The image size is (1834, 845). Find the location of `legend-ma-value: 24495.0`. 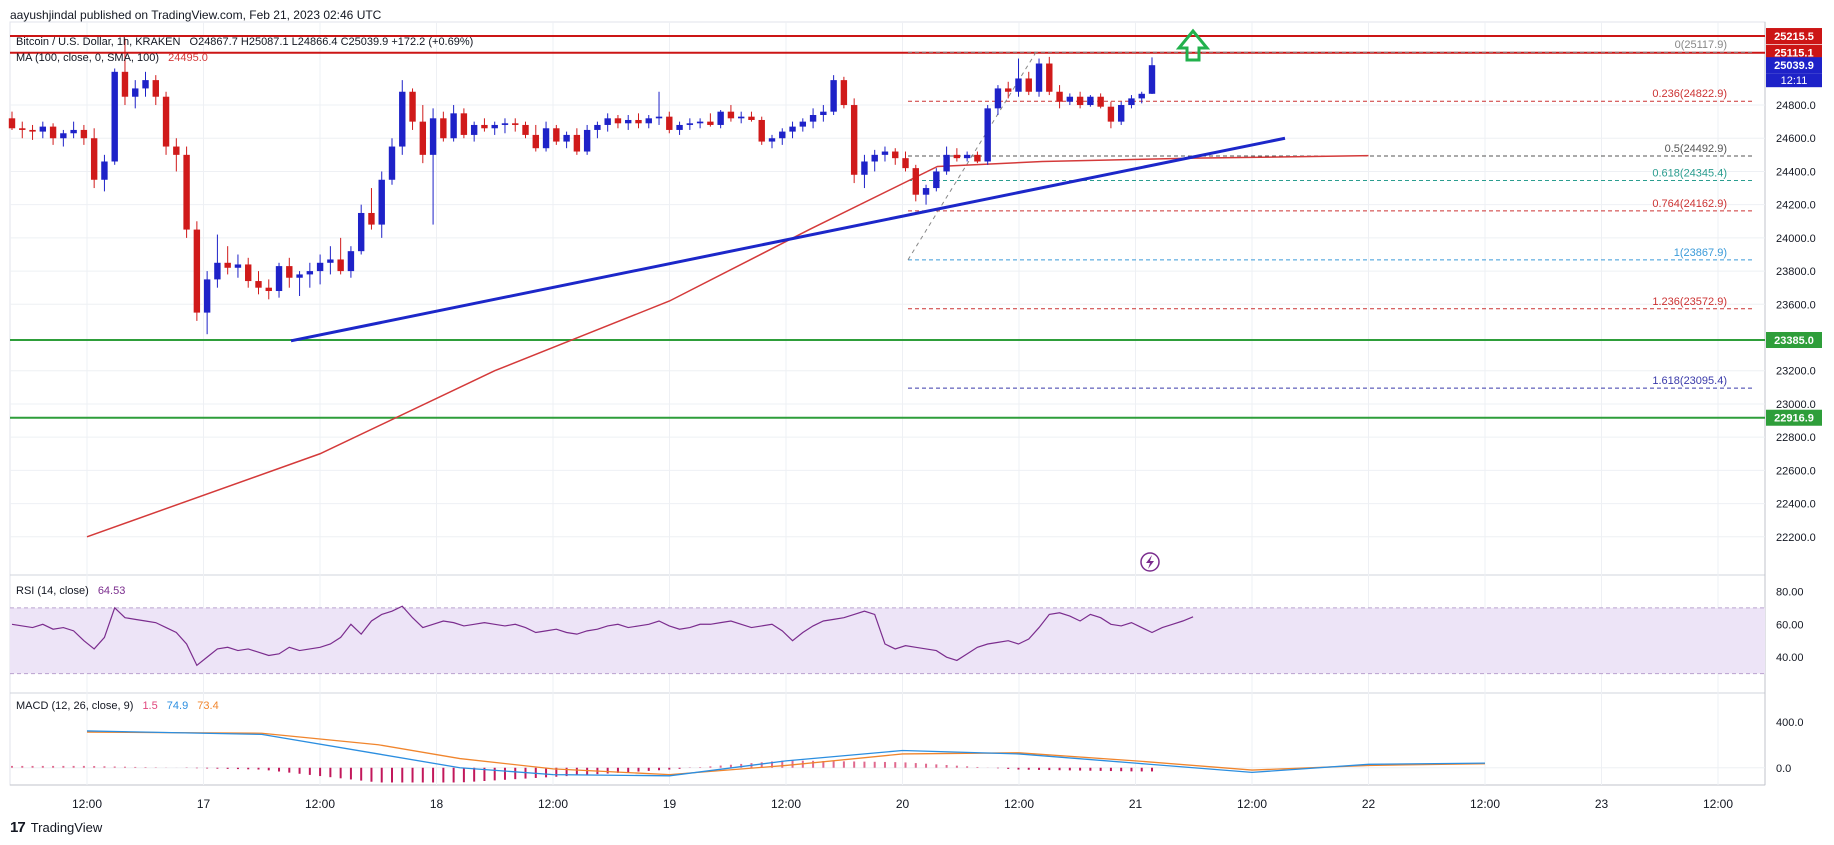

legend-ma-value: 24495.0 is located at coordinates (188, 58).